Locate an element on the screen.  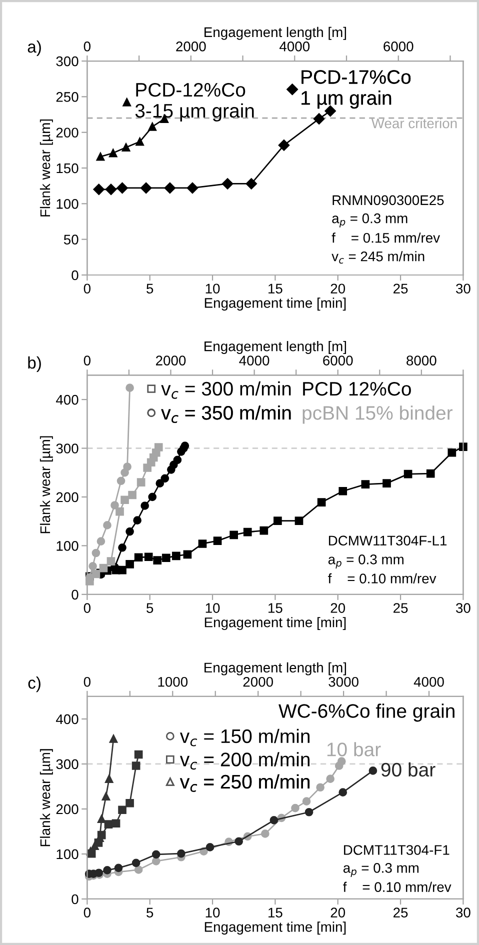
legend-label: PCD-12%Co 3-15 µm grain is located at coordinates (194, 102).